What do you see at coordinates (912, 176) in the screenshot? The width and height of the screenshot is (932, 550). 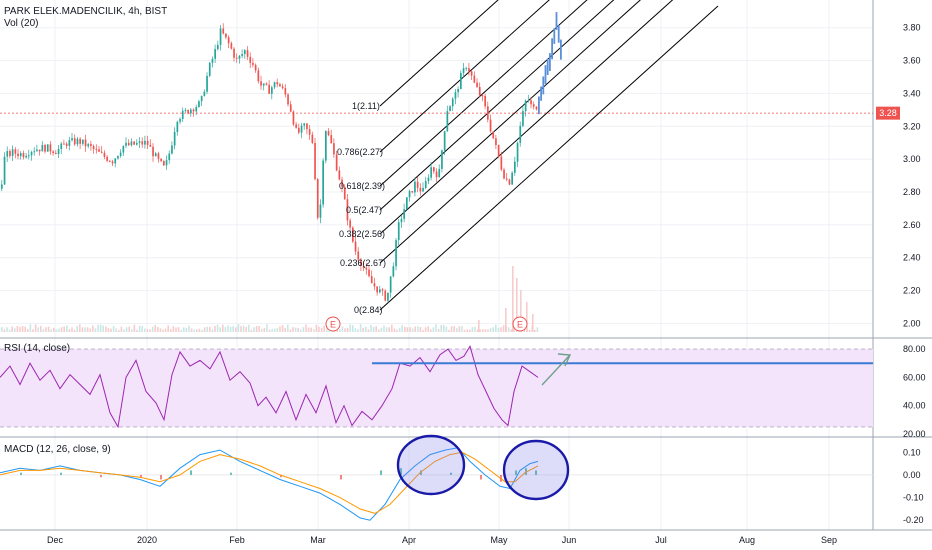 I see `price-scale: 3.80 3.60 3.40 3.20 3.00 2.80 2.60 2.40 2.20 2.00` at bounding box center [912, 176].